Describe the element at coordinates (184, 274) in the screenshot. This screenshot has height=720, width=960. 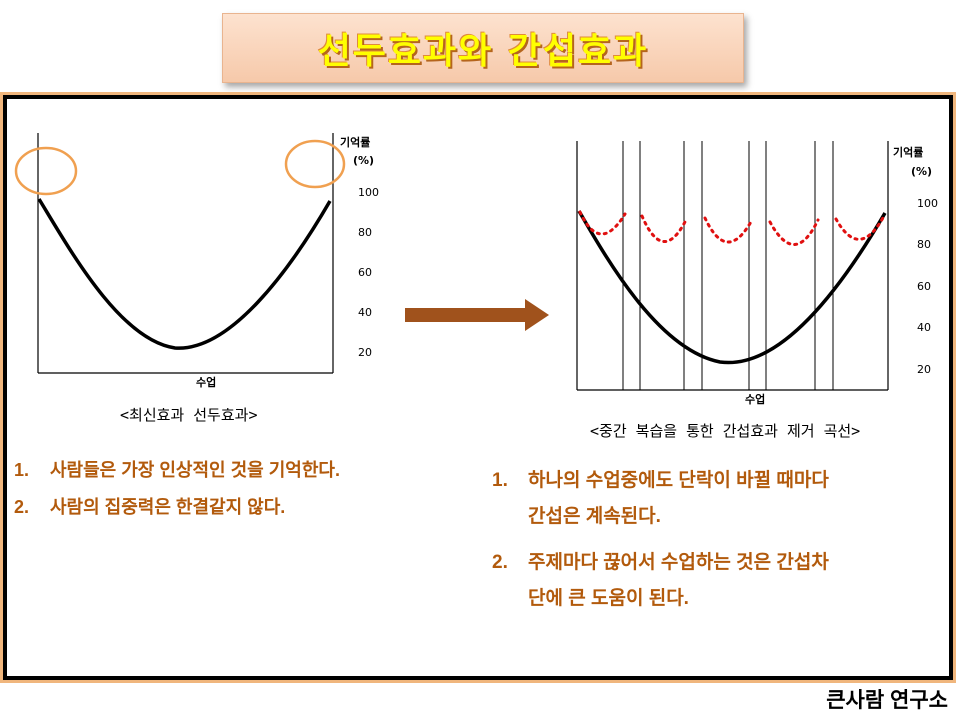
I see `left-u-curve` at that location.